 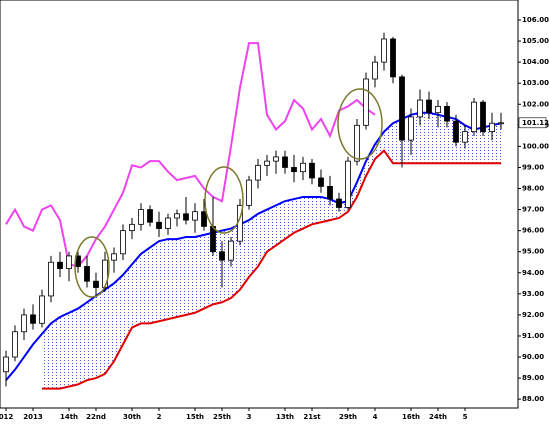 I want to click on price-marker-box, so click(x=532, y=123).